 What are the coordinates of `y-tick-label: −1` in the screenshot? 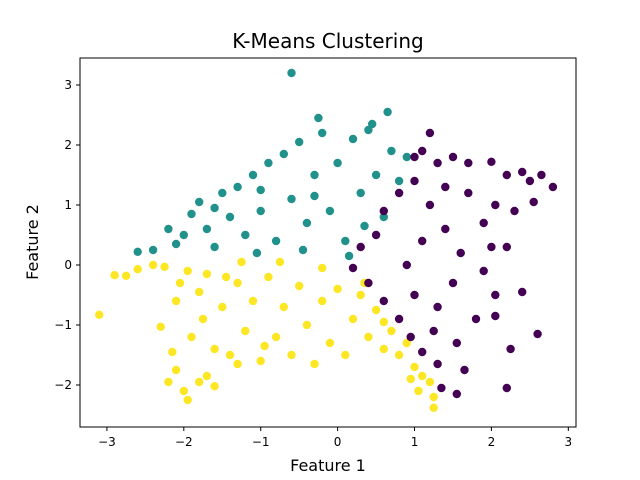 It's located at (63, 325).